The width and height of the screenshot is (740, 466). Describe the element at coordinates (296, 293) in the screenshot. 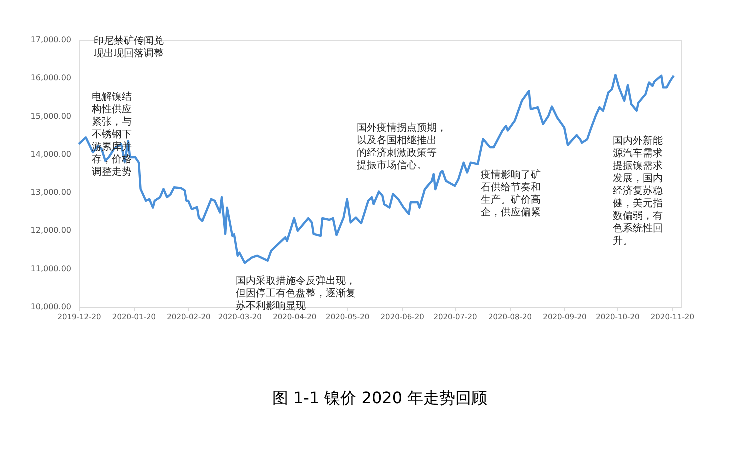

I see `annotation: 国内采取措施令反弹出现，但因停工有色盘整，逐渐复苏不利影响显现` at that location.